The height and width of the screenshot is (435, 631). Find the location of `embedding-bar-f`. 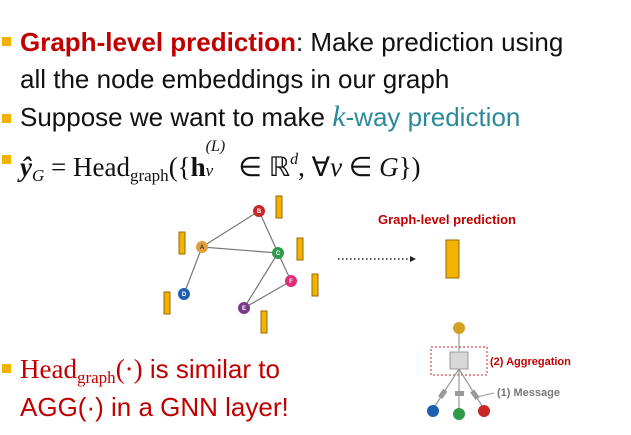

embedding-bar-f is located at coordinates (315, 285).